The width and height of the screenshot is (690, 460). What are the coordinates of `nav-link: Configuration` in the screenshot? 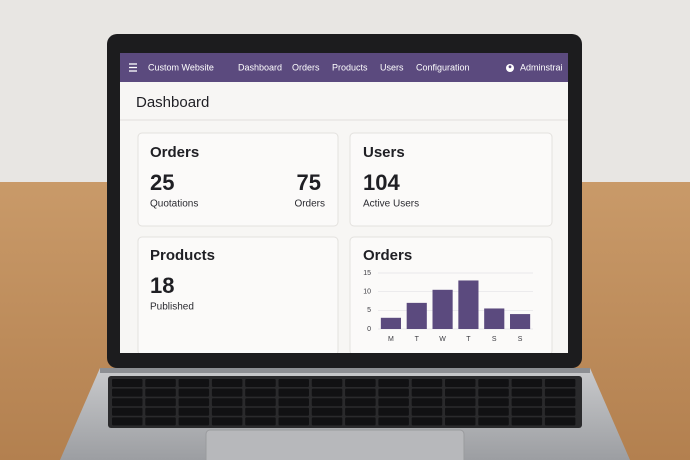 It's located at (443, 67).